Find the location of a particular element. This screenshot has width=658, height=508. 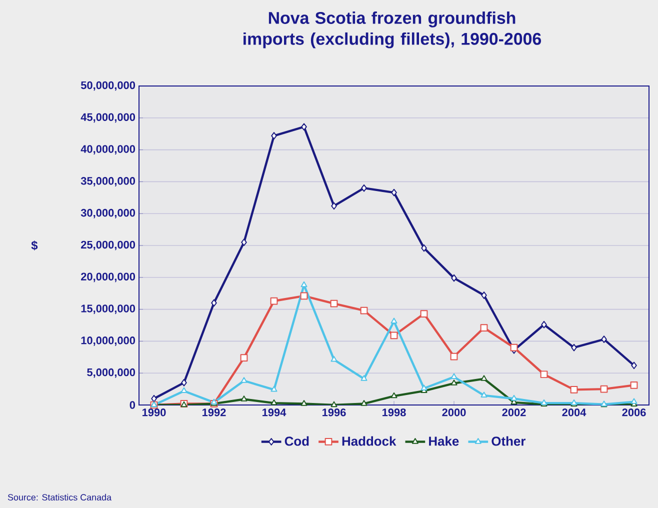

y-tick-label: 25,000,000 is located at coordinates (108, 245).